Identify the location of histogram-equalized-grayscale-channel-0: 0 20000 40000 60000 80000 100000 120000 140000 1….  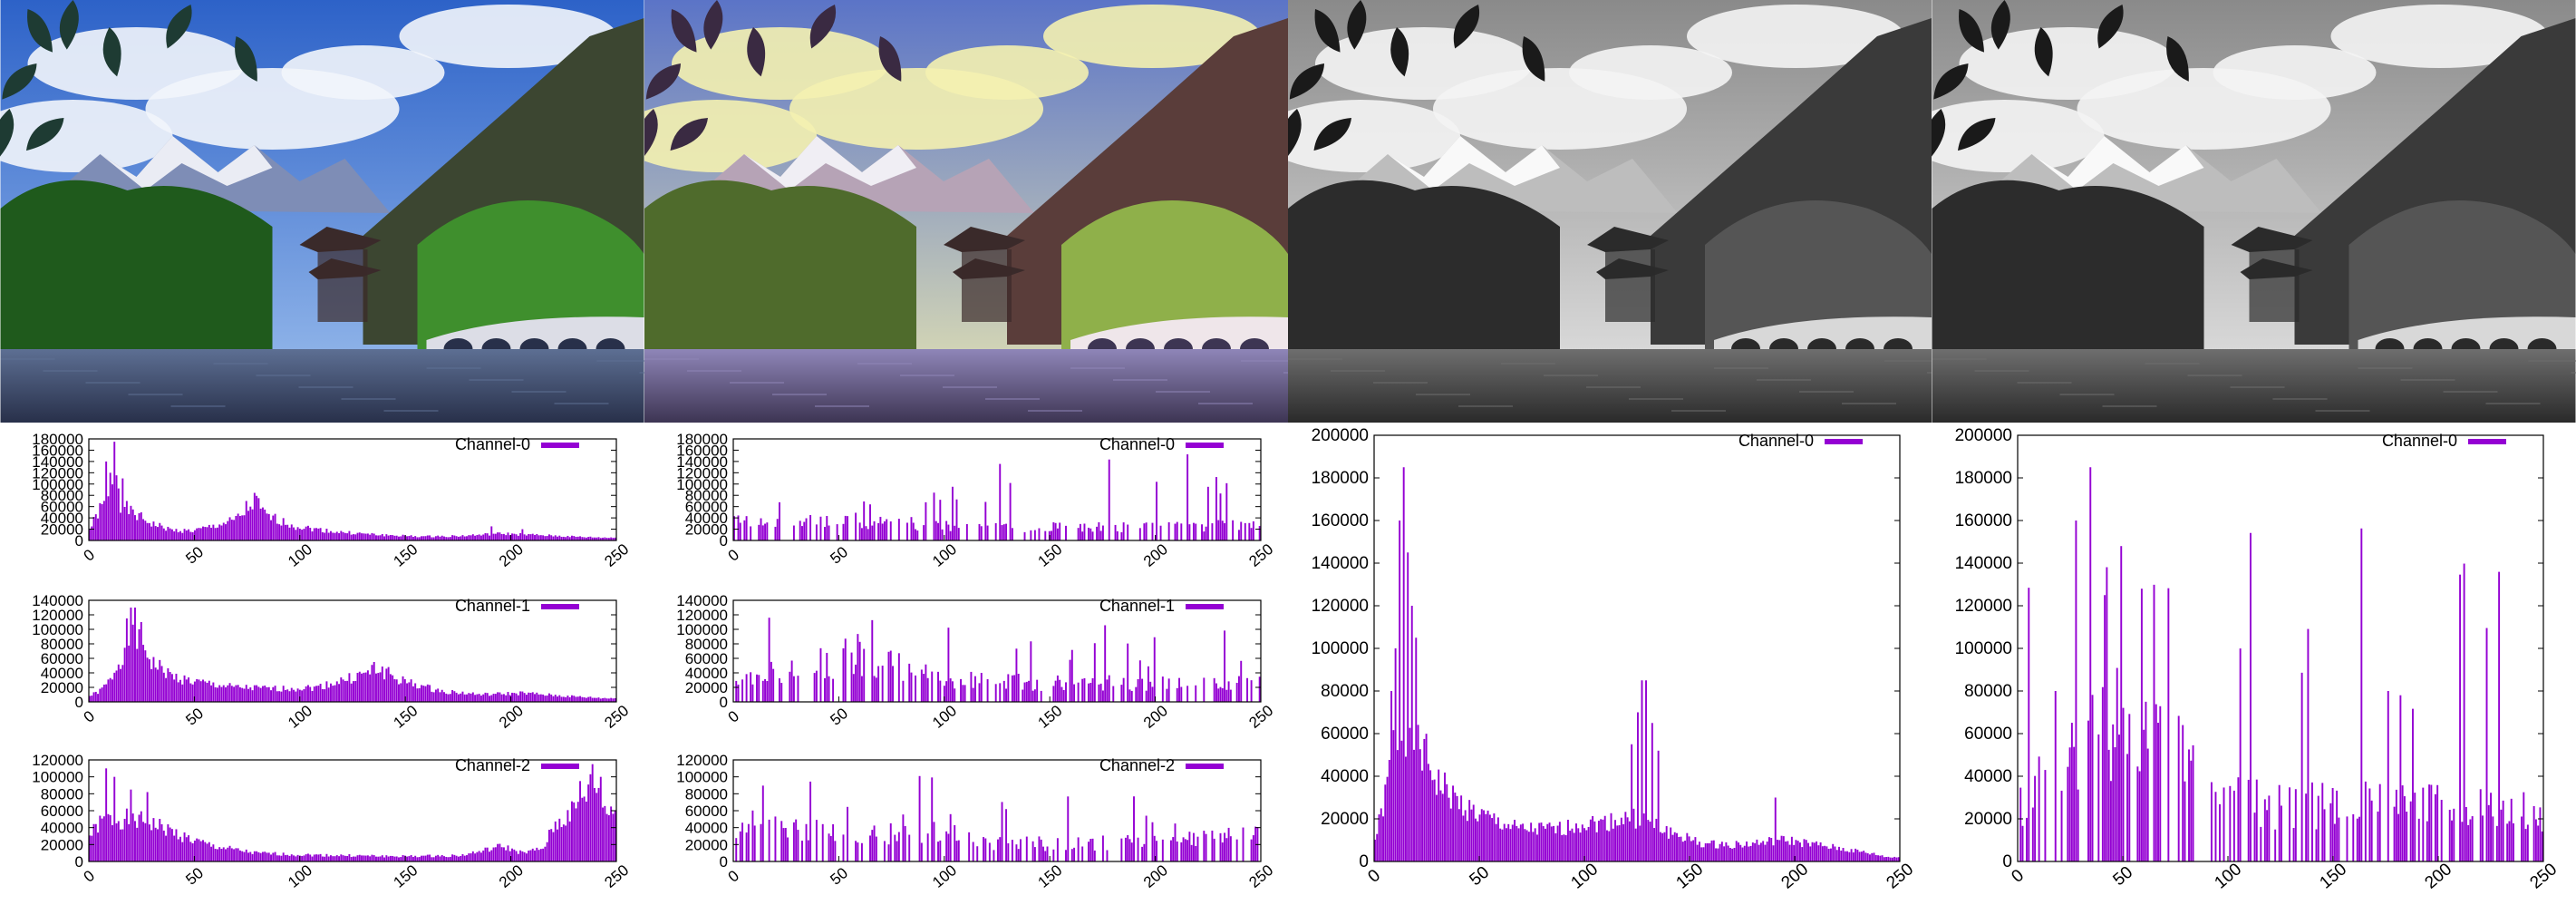
(2246, 662).